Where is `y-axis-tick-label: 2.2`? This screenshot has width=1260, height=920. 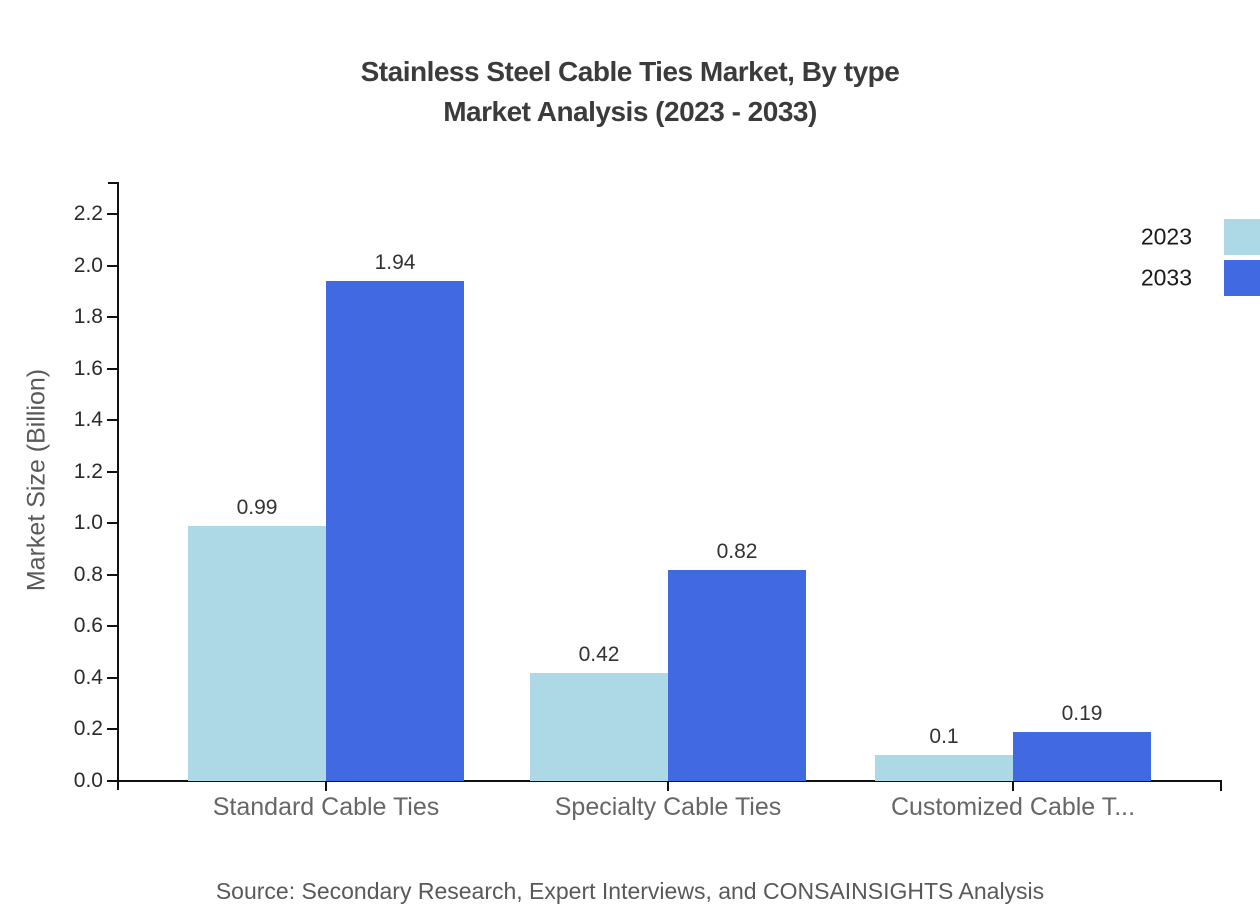 y-axis-tick-label: 2.2 is located at coordinates (88, 213).